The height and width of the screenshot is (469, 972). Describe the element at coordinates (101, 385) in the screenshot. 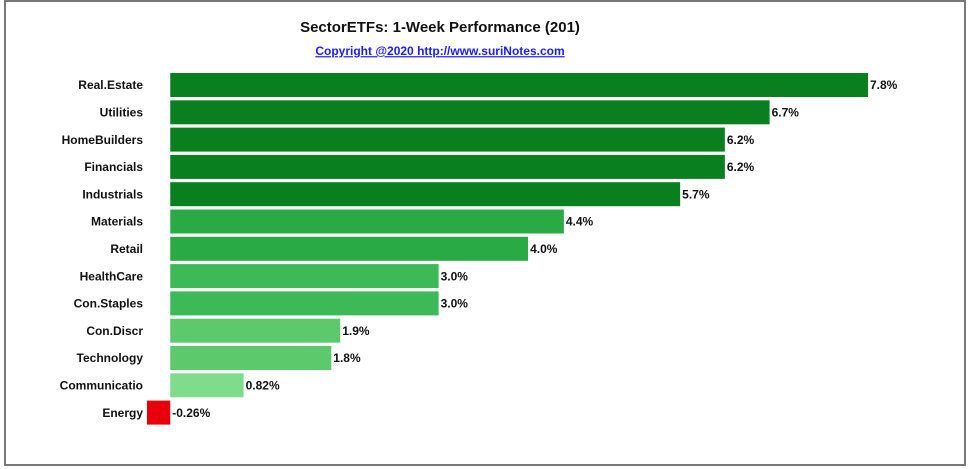

I see `category-label: Communicatio` at that location.